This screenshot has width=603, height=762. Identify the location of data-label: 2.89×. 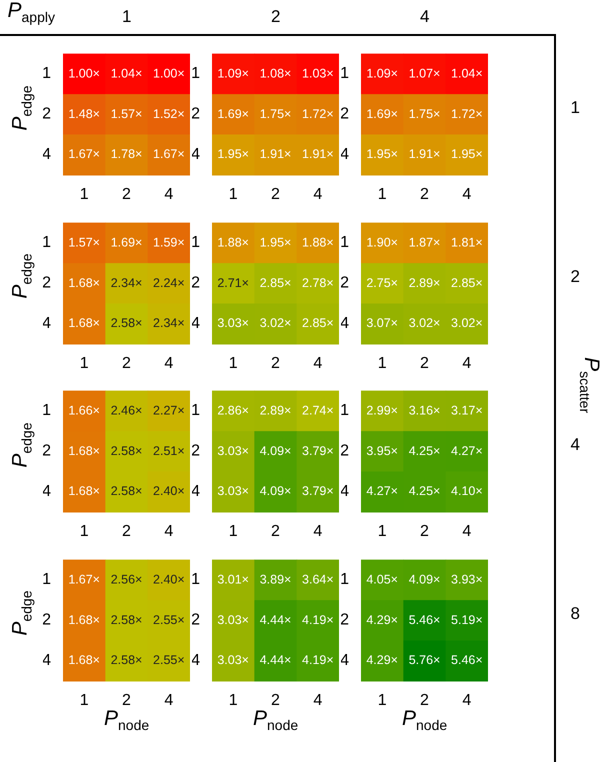
(276, 410).